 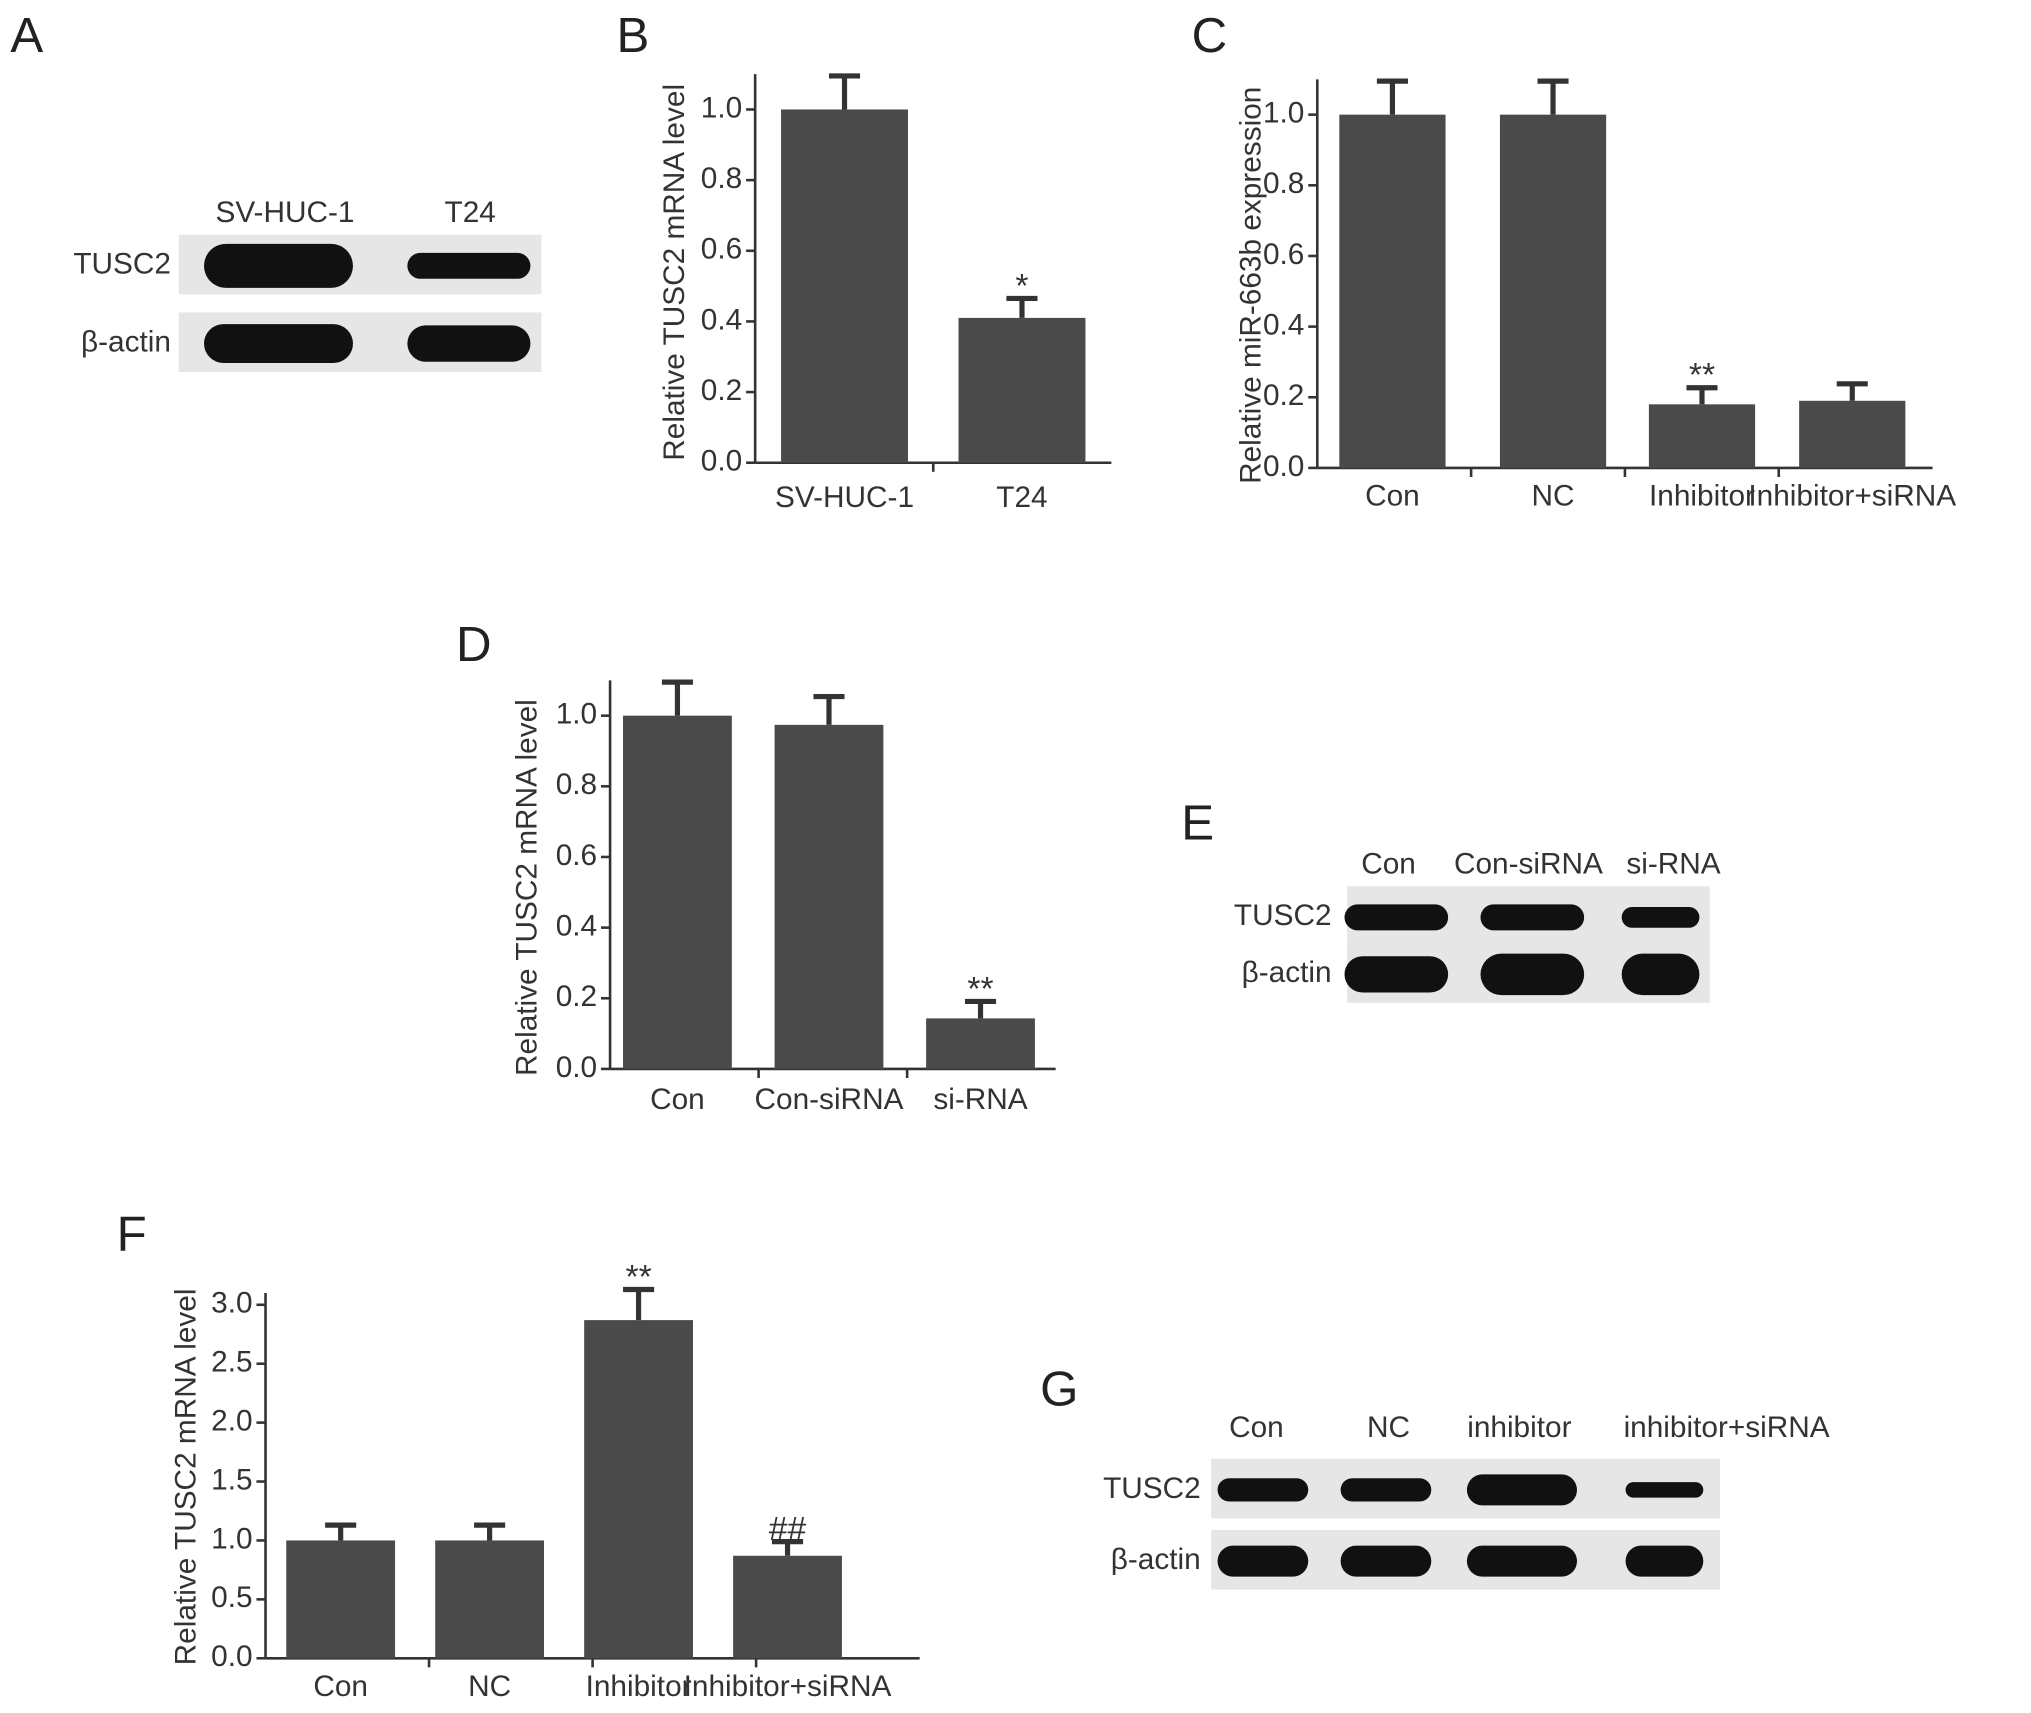 What do you see at coordinates (1388, 1427) in the screenshot?
I see `lane-label: NC` at bounding box center [1388, 1427].